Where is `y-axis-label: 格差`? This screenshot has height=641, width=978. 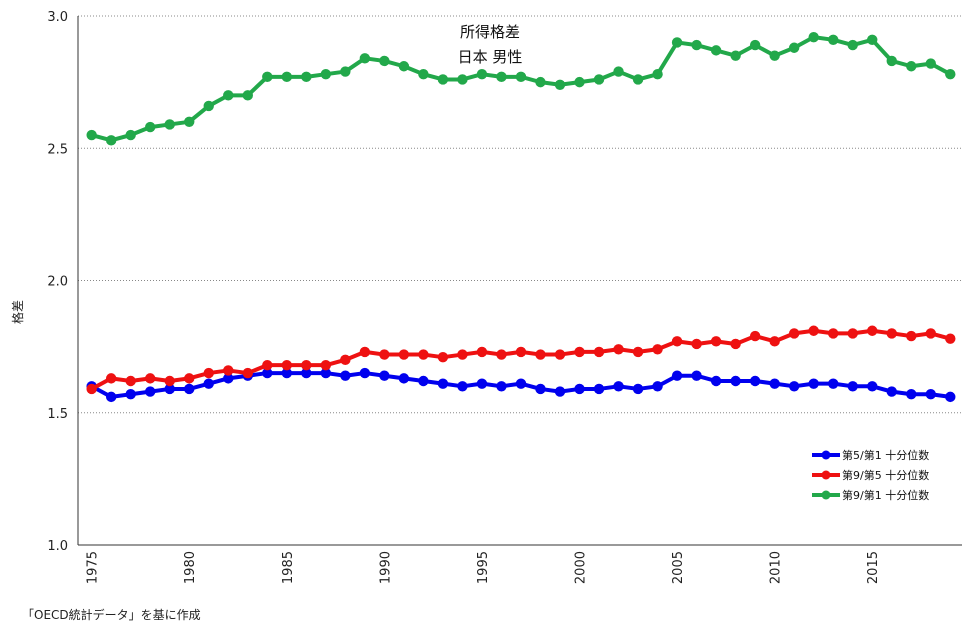
y-axis-label: 格差 is located at coordinates (17, 312).